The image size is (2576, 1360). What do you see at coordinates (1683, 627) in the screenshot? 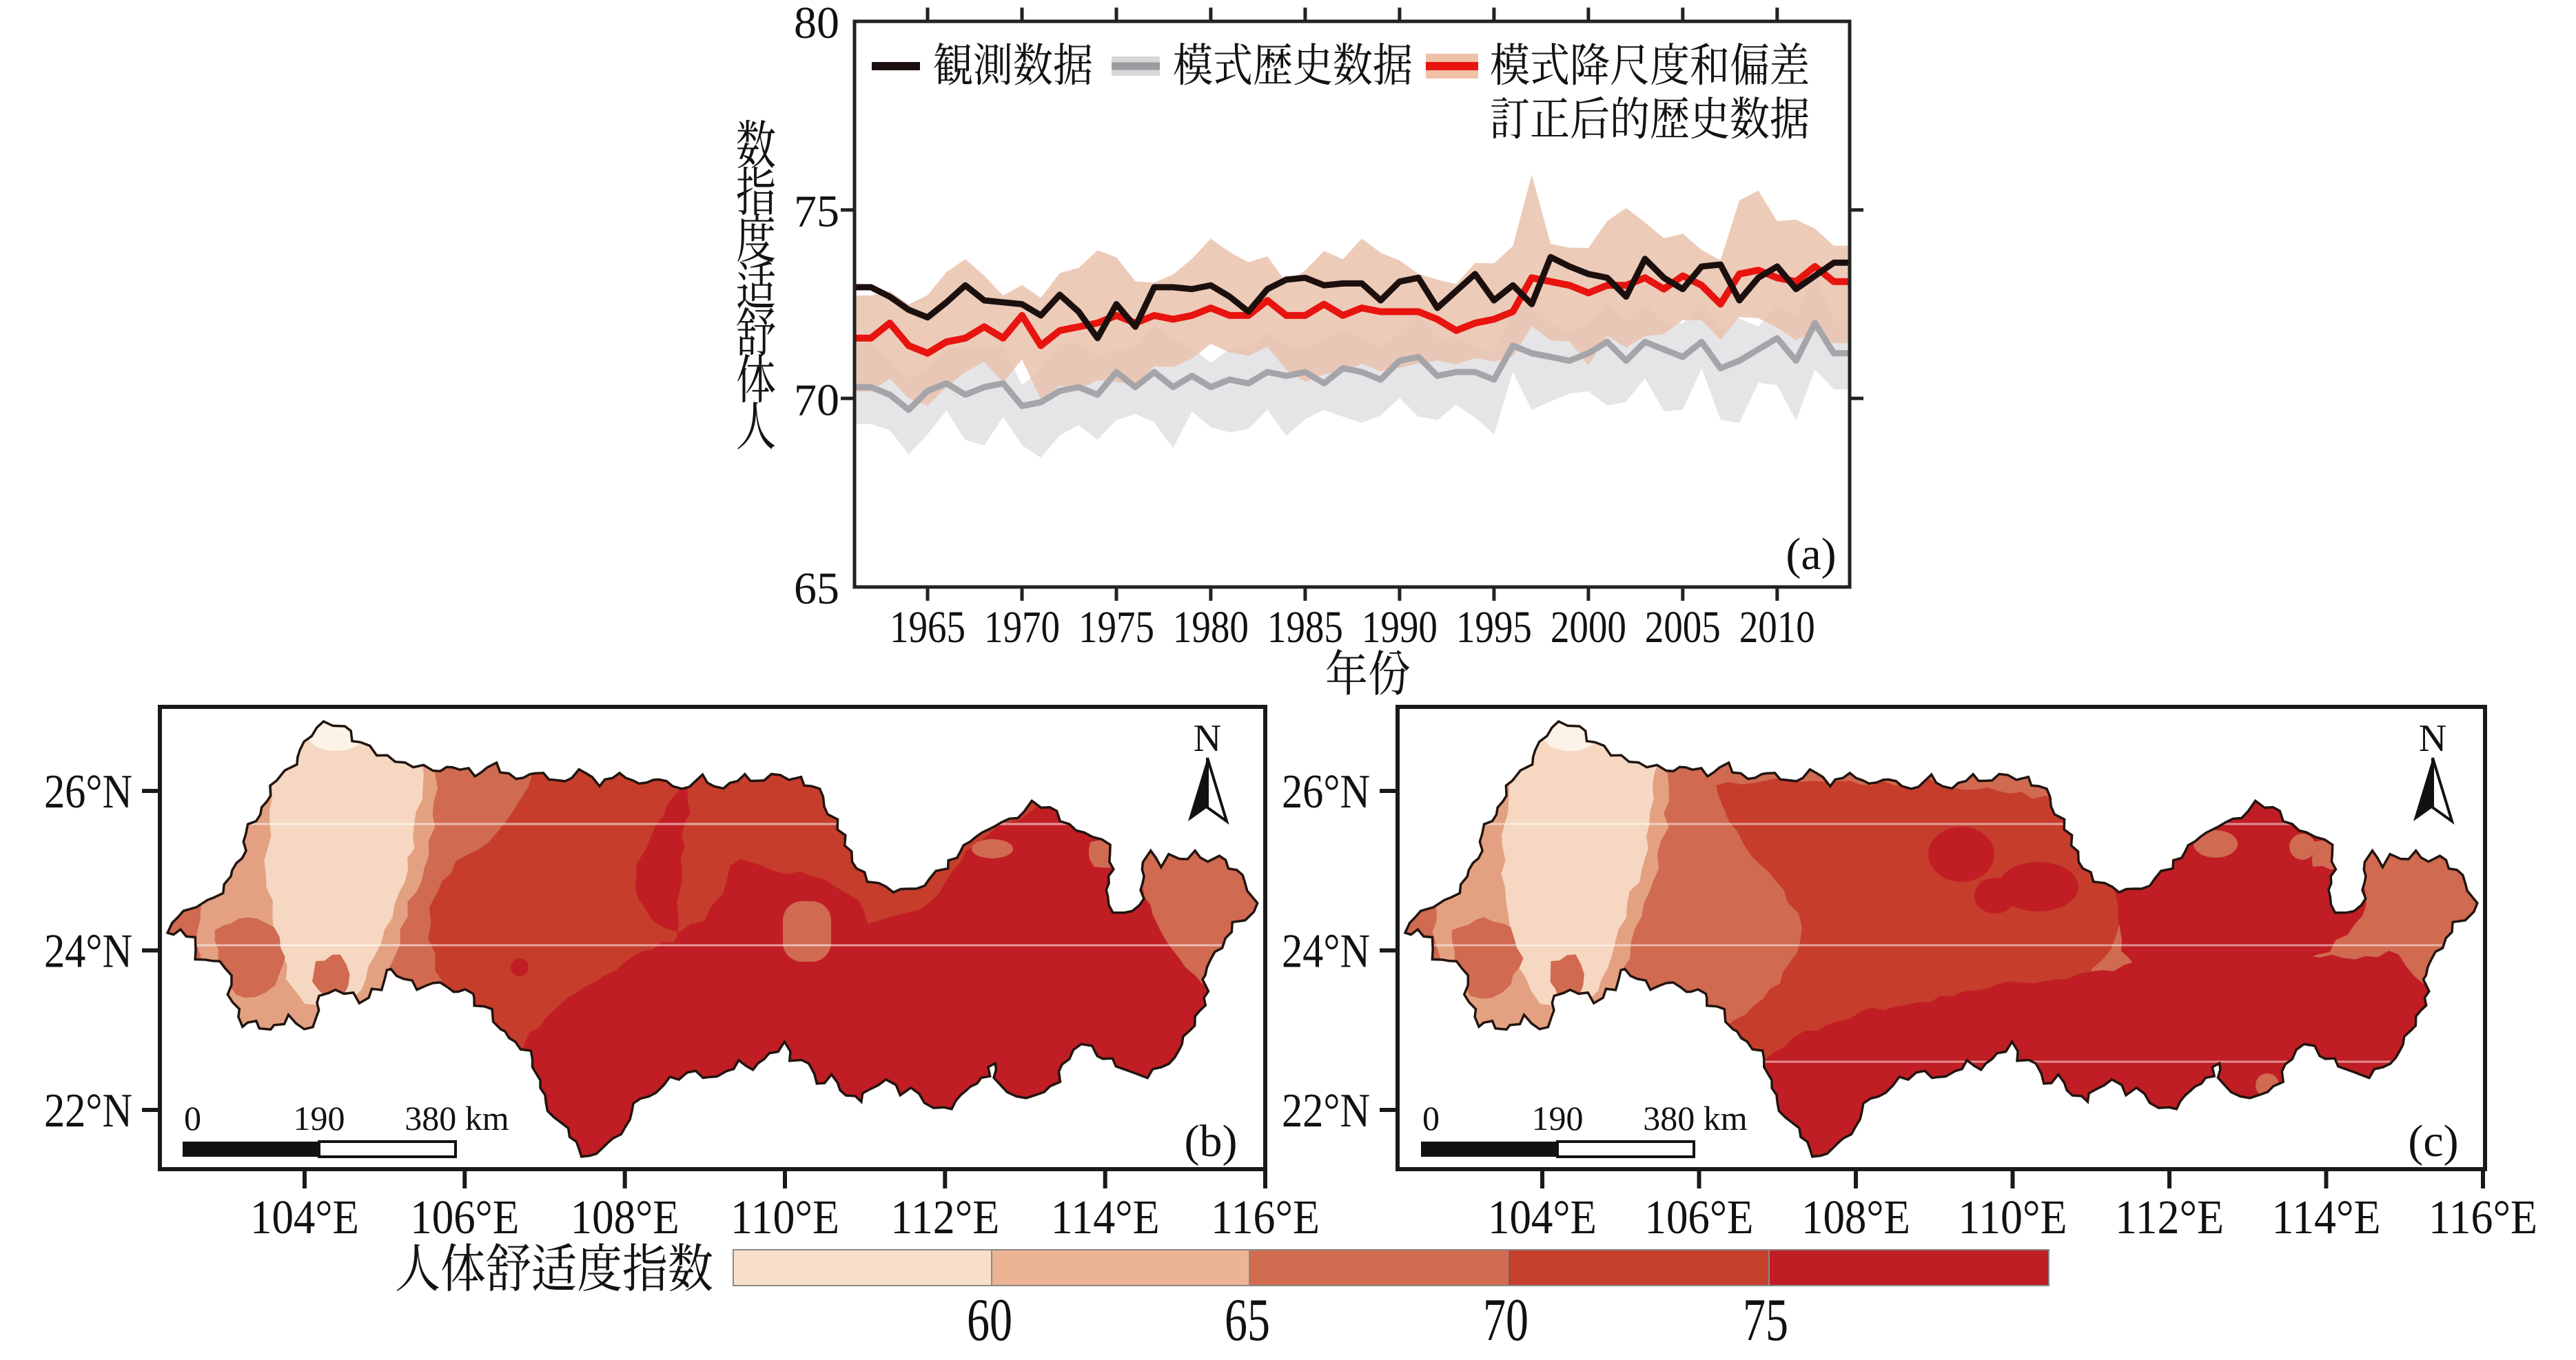
I see `svg-text: 2005` at bounding box center [1683, 627].